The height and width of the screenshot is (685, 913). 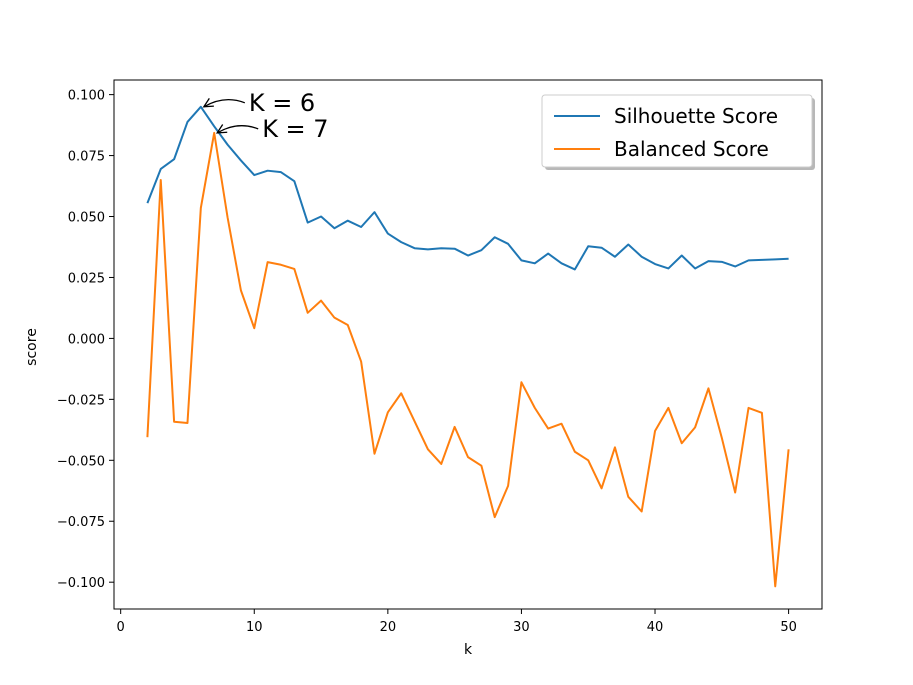 What do you see at coordinates (81, 461) in the screenshot?
I see `y-tick-label: −0.050` at bounding box center [81, 461].